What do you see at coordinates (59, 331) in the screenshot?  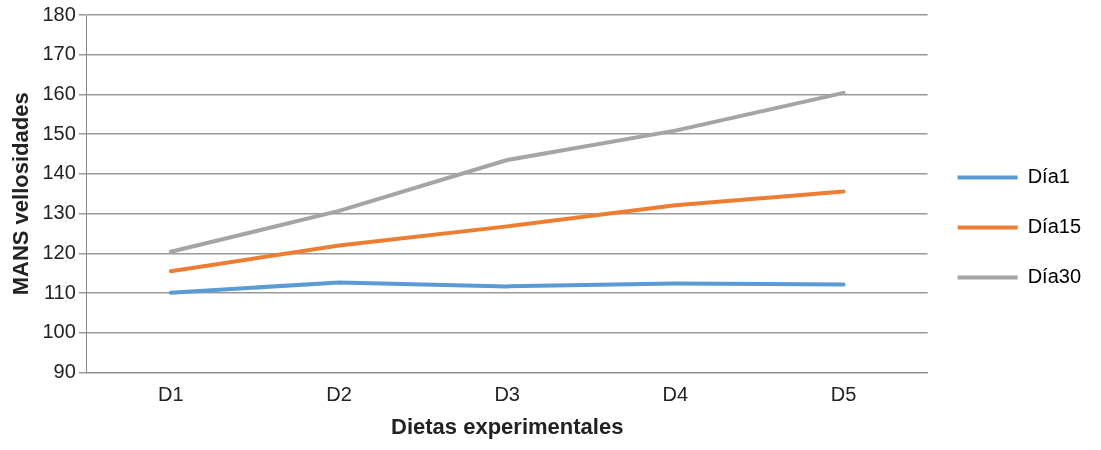 I see `y-tick-label: 100` at bounding box center [59, 331].